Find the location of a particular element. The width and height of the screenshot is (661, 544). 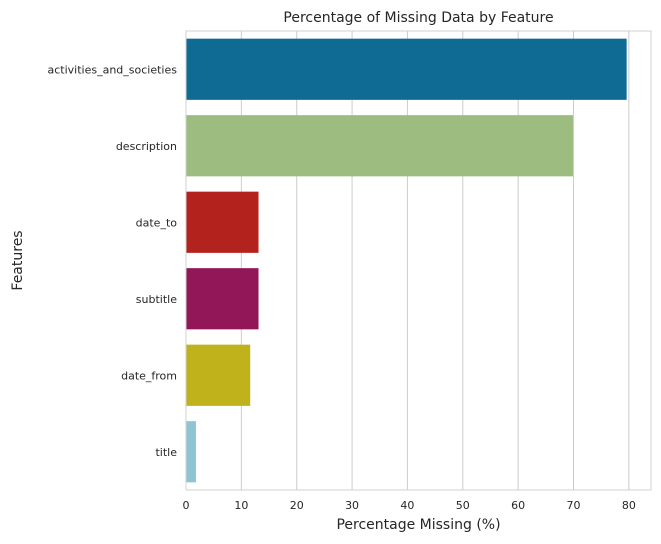

x-tick-labels: 0 10 20 30 40 50 60 70 80 is located at coordinates (409, 505).